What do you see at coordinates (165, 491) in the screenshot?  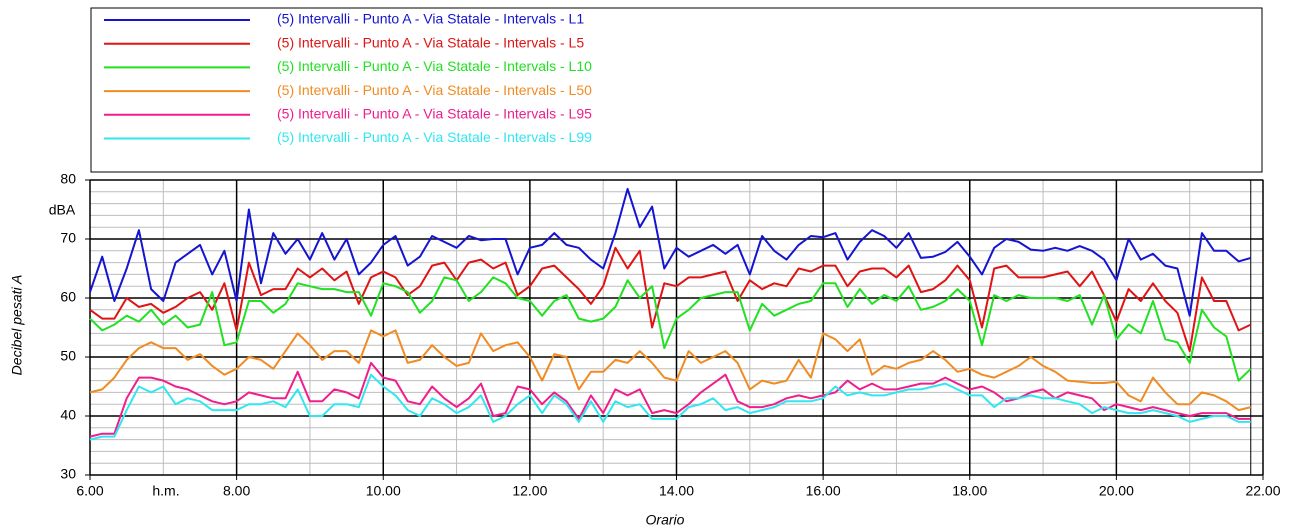 I see `x-unit: h.m.` at bounding box center [165, 491].